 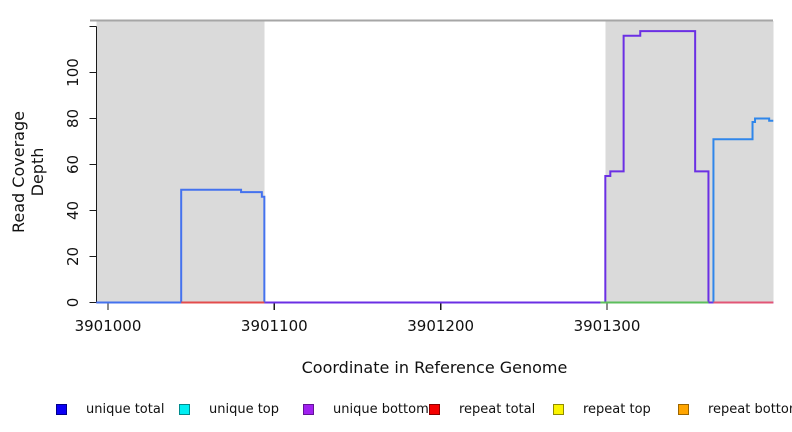 I want to click on shaded-repeat-region, so click(x=689, y=162).